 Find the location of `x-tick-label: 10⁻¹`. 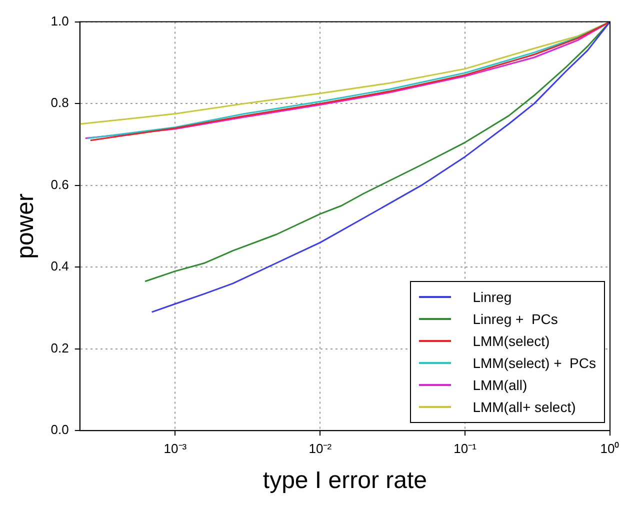

x-tick-label: 10⁻¹ is located at coordinates (466, 448).